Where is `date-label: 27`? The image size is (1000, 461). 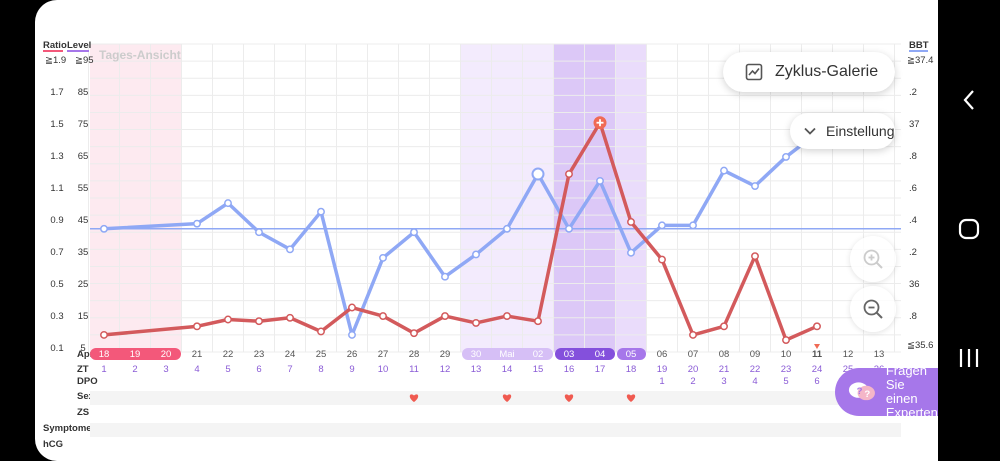 date-label: 27 is located at coordinates (383, 354).